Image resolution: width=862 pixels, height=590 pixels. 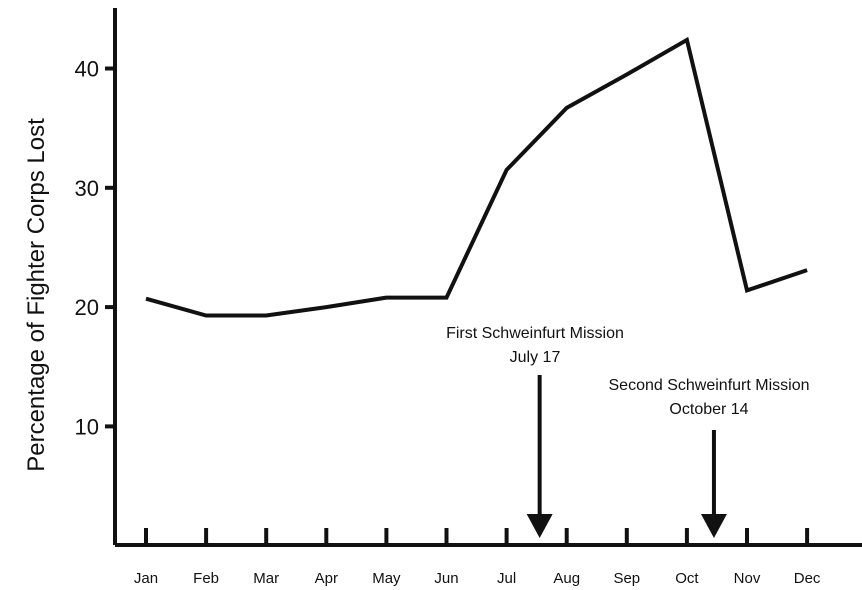 What do you see at coordinates (87, 307) in the screenshot?
I see `y-tick-label: 20` at bounding box center [87, 307].